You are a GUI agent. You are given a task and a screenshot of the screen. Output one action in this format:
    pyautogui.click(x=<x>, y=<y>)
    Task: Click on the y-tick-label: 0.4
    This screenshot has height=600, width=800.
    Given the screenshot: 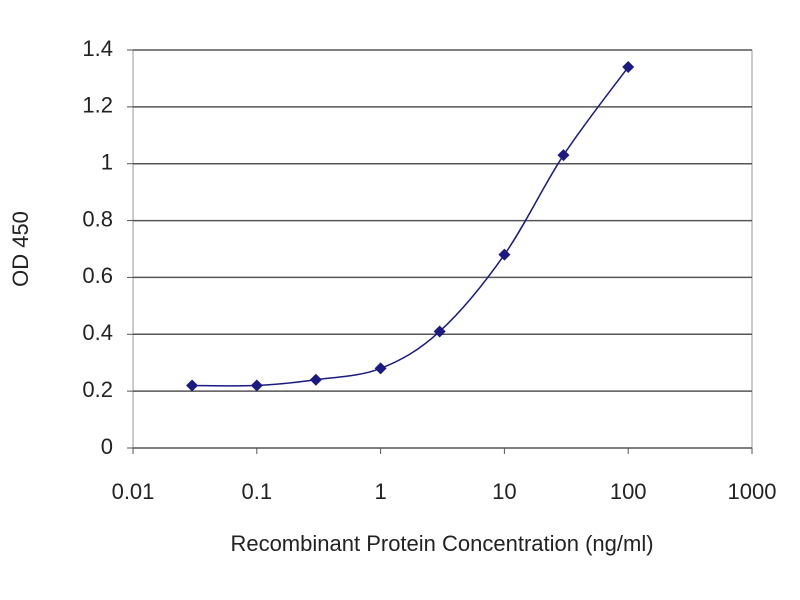 What is the action you would take?
    pyautogui.click(x=97, y=332)
    